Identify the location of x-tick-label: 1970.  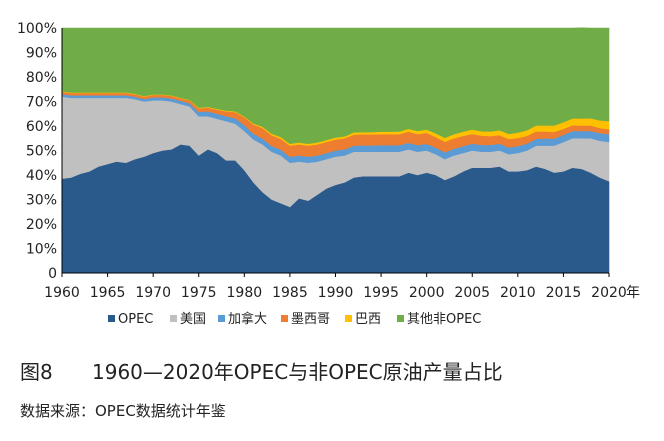
(153, 293).